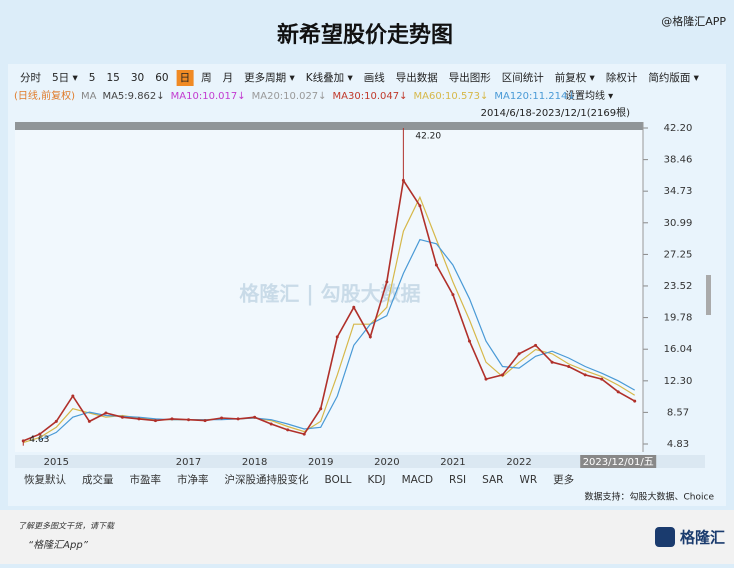  What do you see at coordinates (678, 160) in the screenshot?
I see `y-tick-label: 38.46` at bounding box center [678, 160].